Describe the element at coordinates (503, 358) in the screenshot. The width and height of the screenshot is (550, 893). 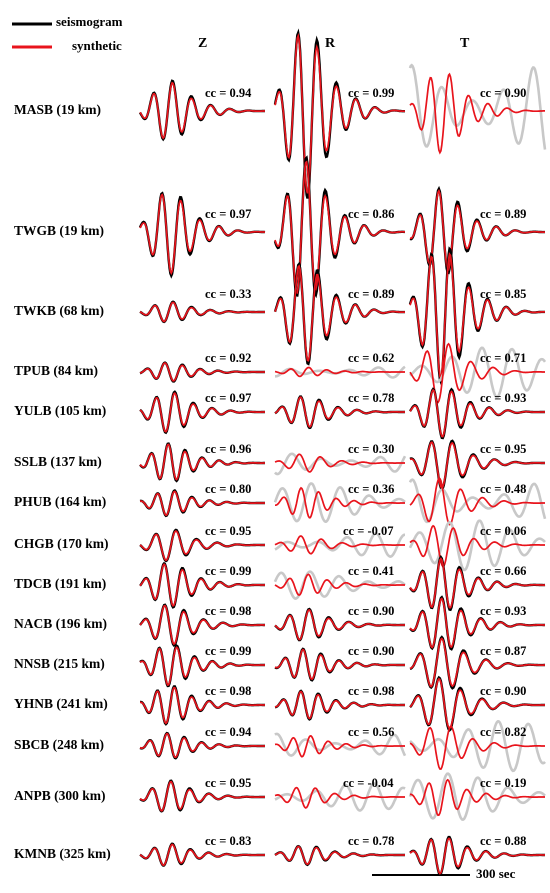
I see `cc-label-tpub-t: cc = 0.71` at that location.